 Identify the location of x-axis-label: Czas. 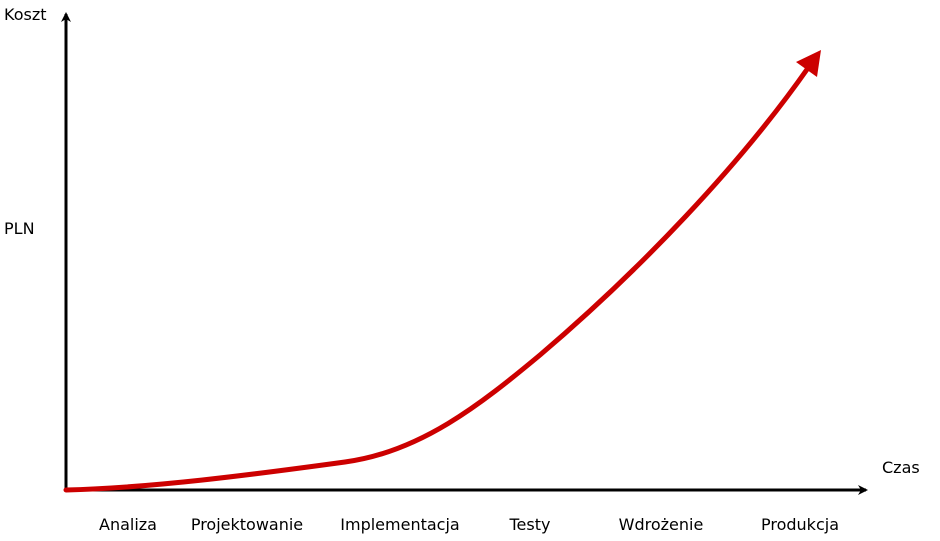
(901, 467).